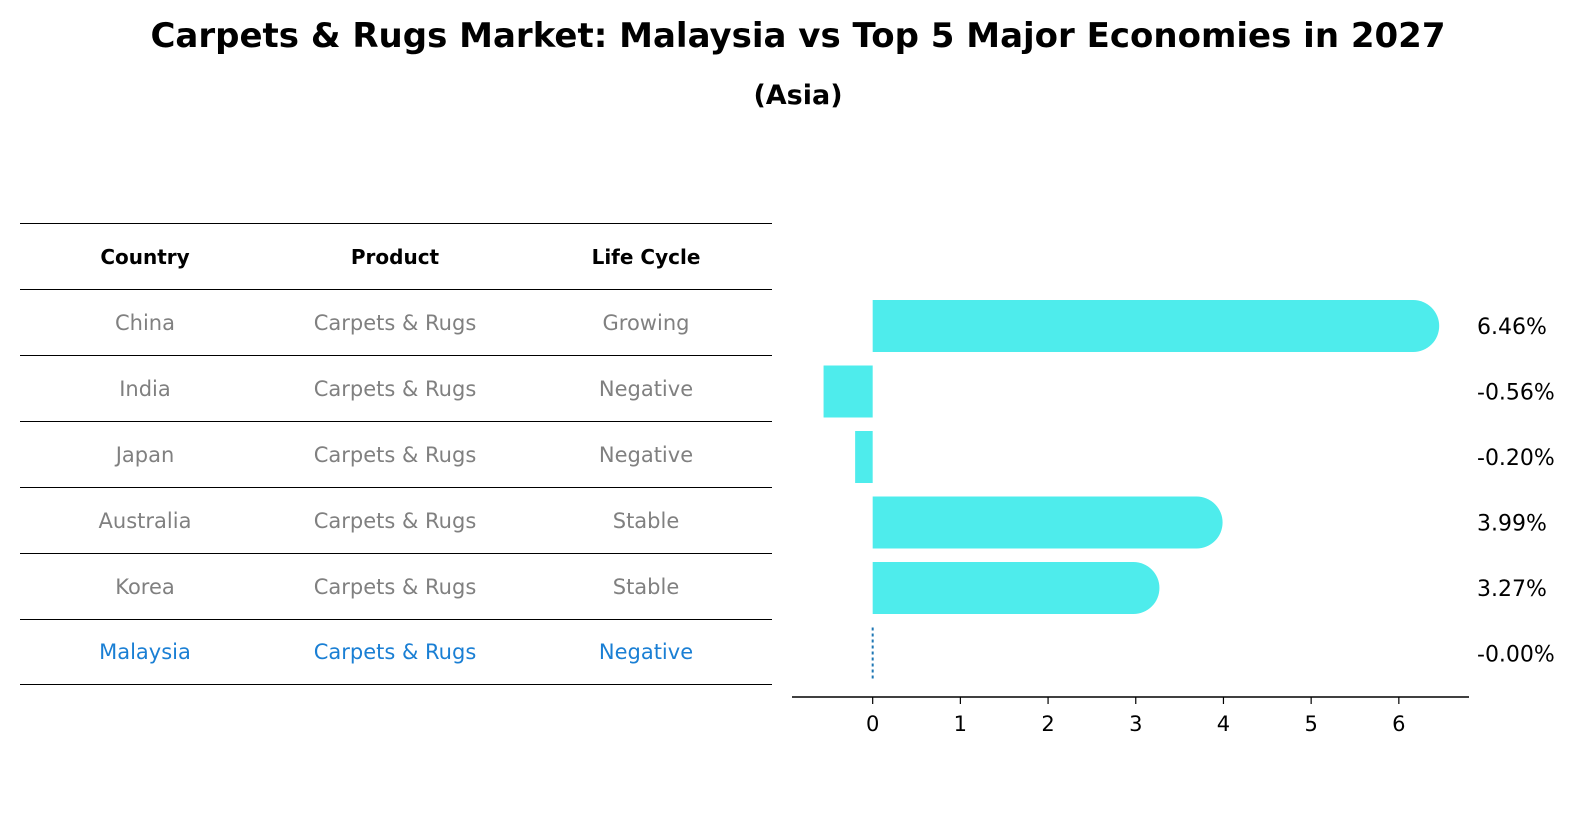 The height and width of the screenshot is (823, 1596). Describe the element at coordinates (145, 520) in the screenshot. I see `cell-country: Australia` at that location.